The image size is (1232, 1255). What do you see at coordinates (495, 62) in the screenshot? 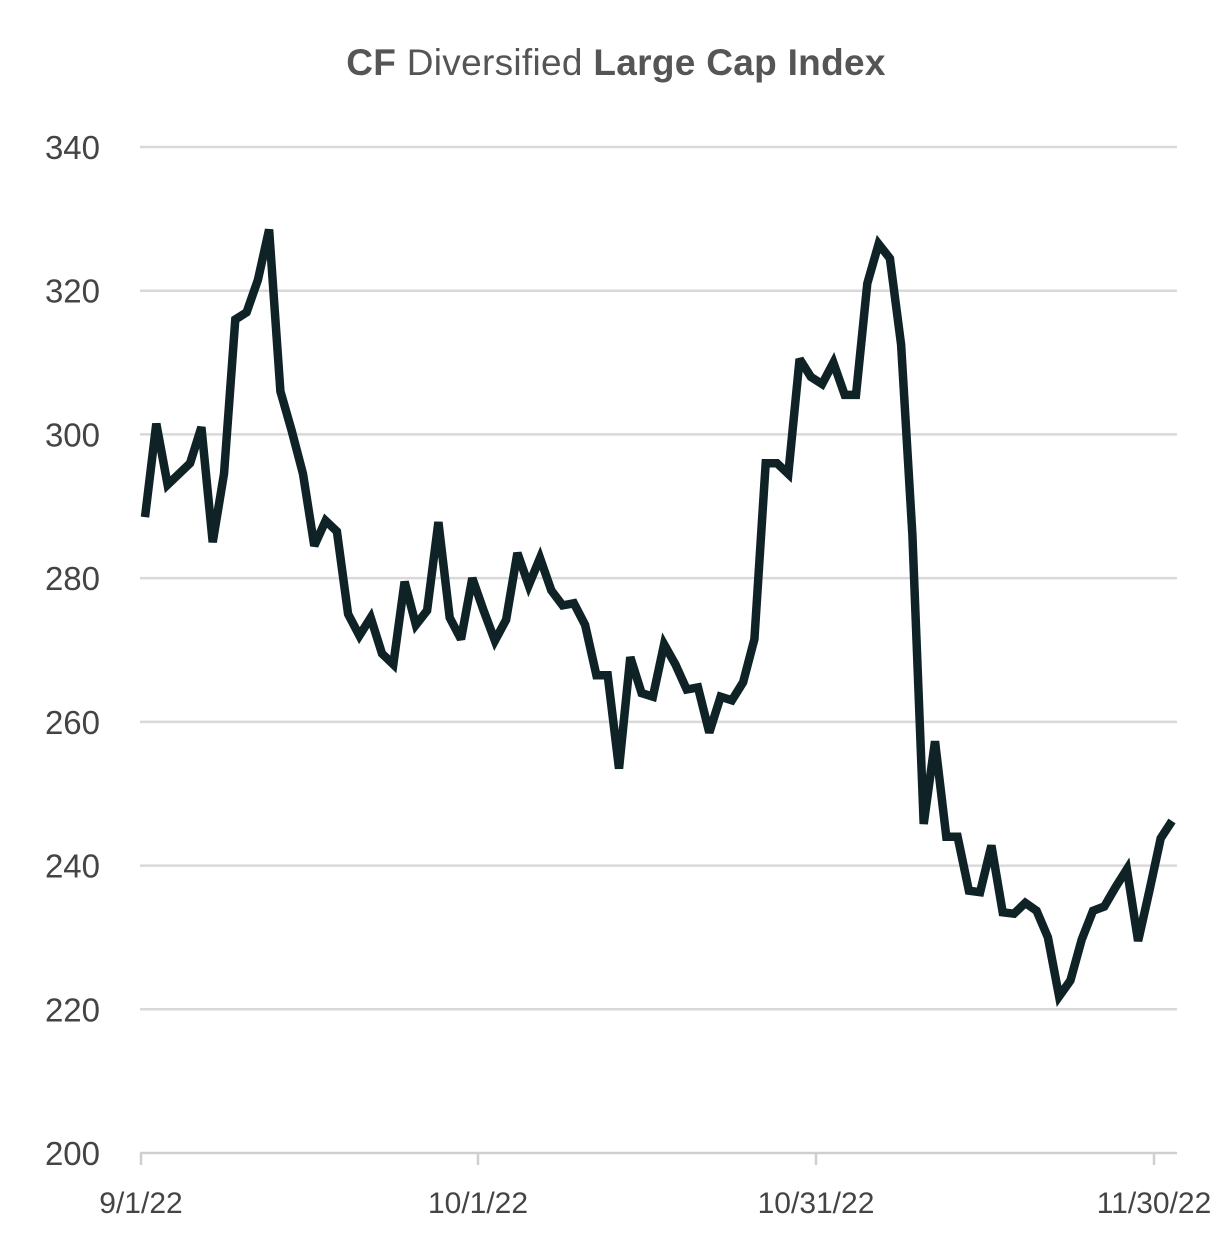
I see `title-part-1: Diversified` at bounding box center [495, 62].